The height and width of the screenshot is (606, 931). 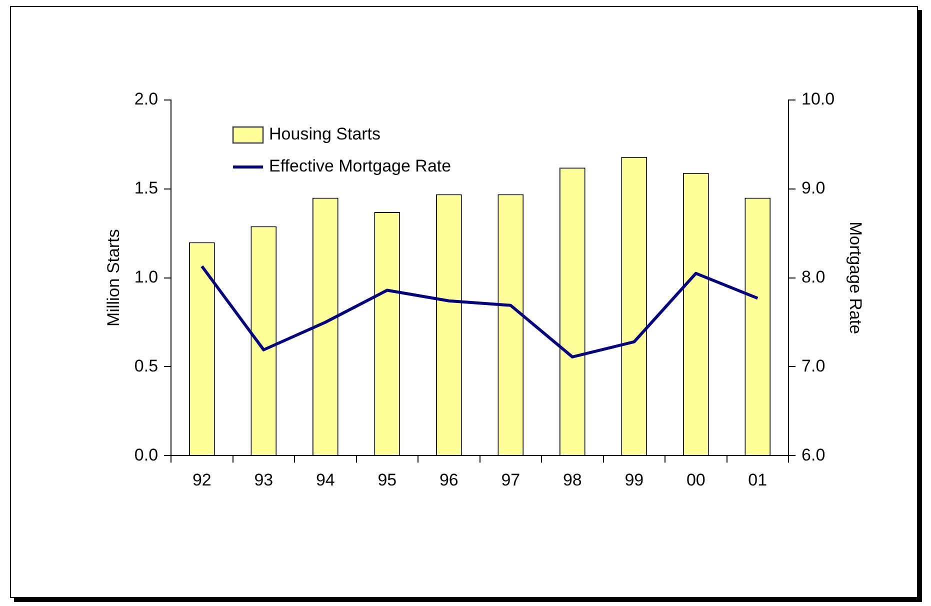 I want to click on y-tick-label: 1.0, so click(x=146, y=276).